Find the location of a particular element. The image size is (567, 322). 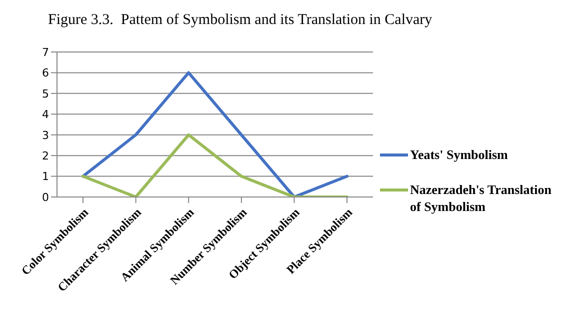

y-tick-label: 1 is located at coordinates (45, 177).